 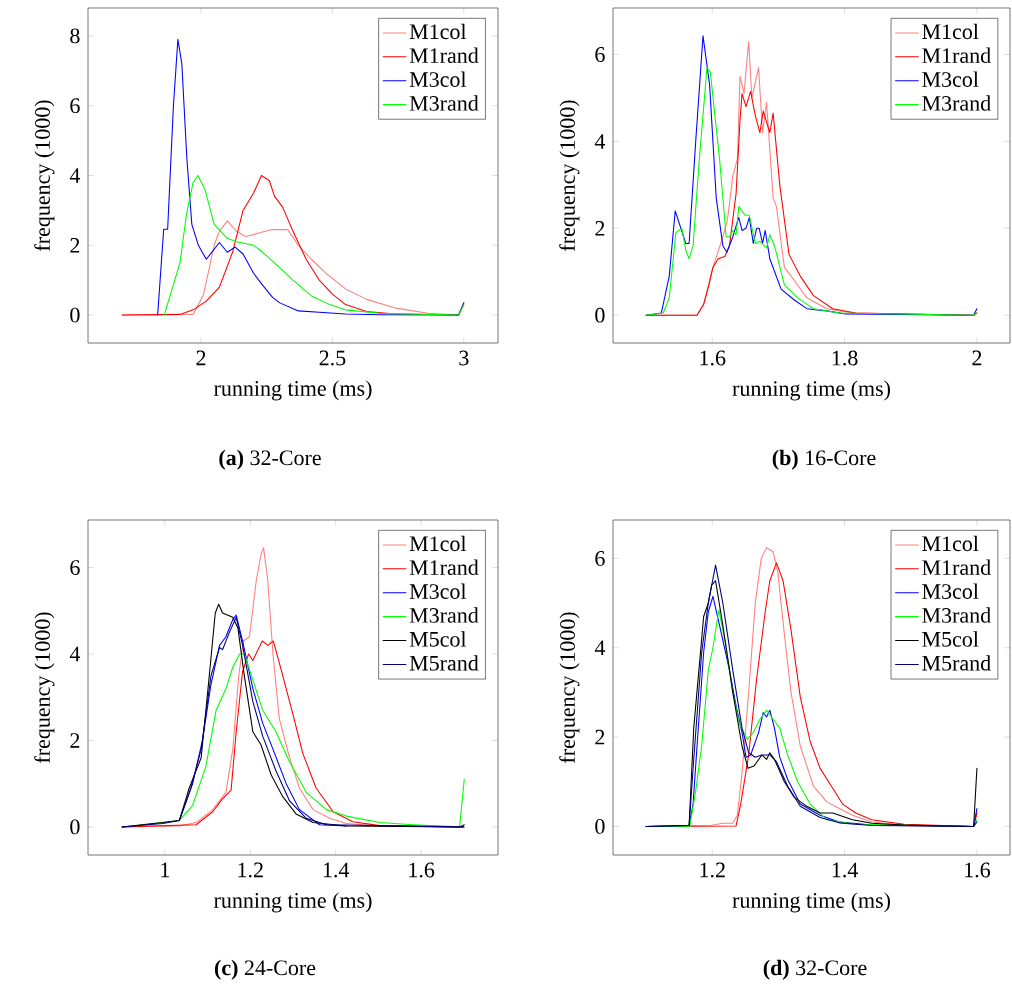 What do you see at coordinates (265, 969) in the screenshot?
I see `text: (c) 24-Core` at bounding box center [265, 969].